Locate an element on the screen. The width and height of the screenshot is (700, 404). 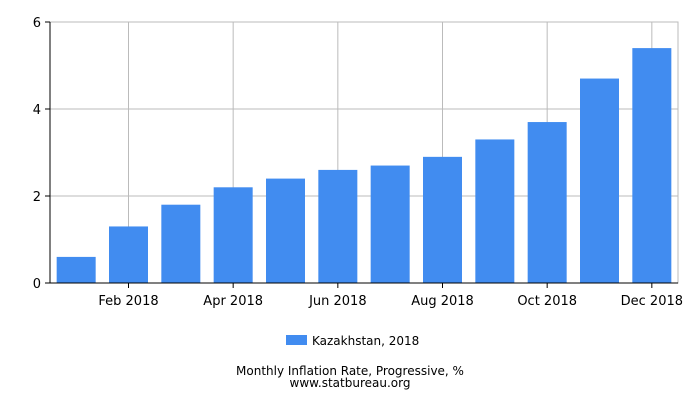
chart-source: www.statbureau.org is located at coordinates (350, 383).